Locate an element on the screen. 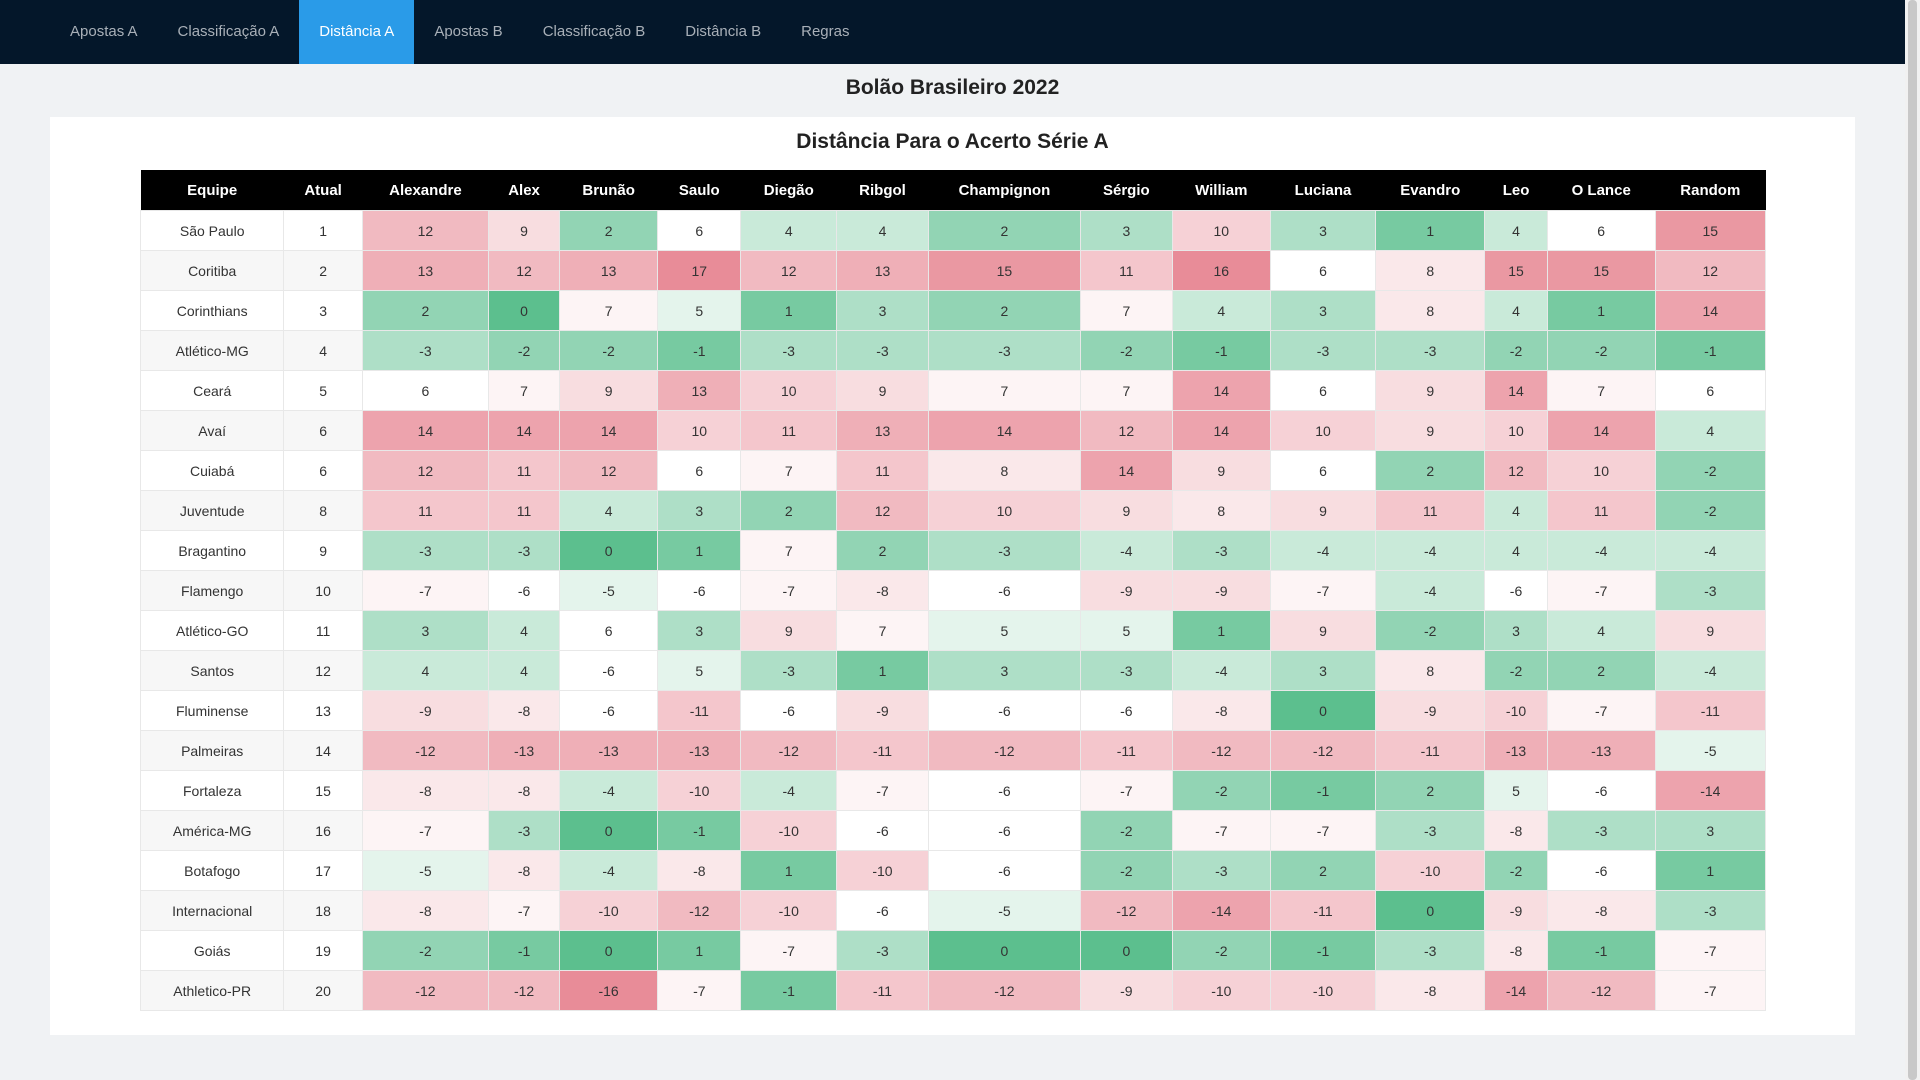 The width and height of the screenshot is (1920, 1080). nav-item-classifica-o-a: Classificação A is located at coordinates (228, 31).